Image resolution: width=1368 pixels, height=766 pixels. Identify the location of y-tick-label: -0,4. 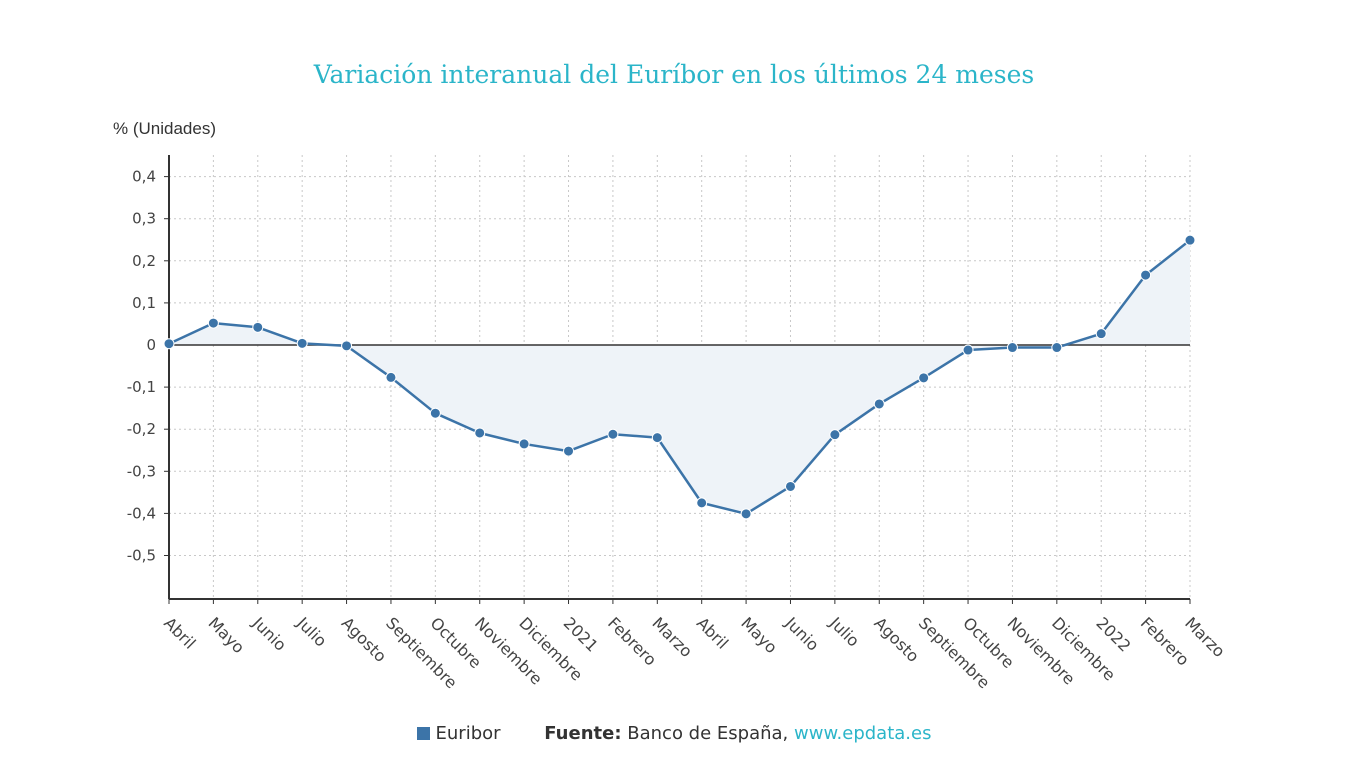
(141, 513).